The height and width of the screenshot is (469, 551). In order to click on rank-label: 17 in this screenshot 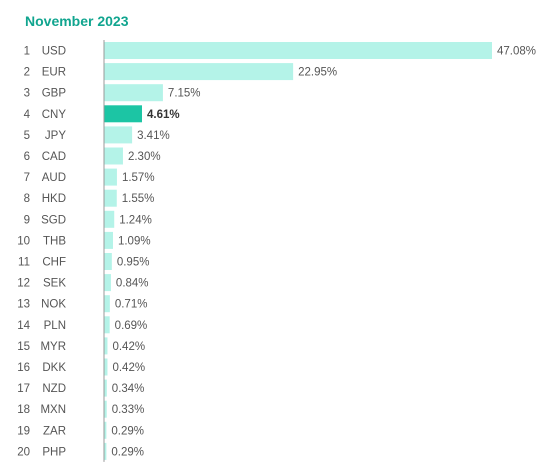, I will do `click(23, 389)`.